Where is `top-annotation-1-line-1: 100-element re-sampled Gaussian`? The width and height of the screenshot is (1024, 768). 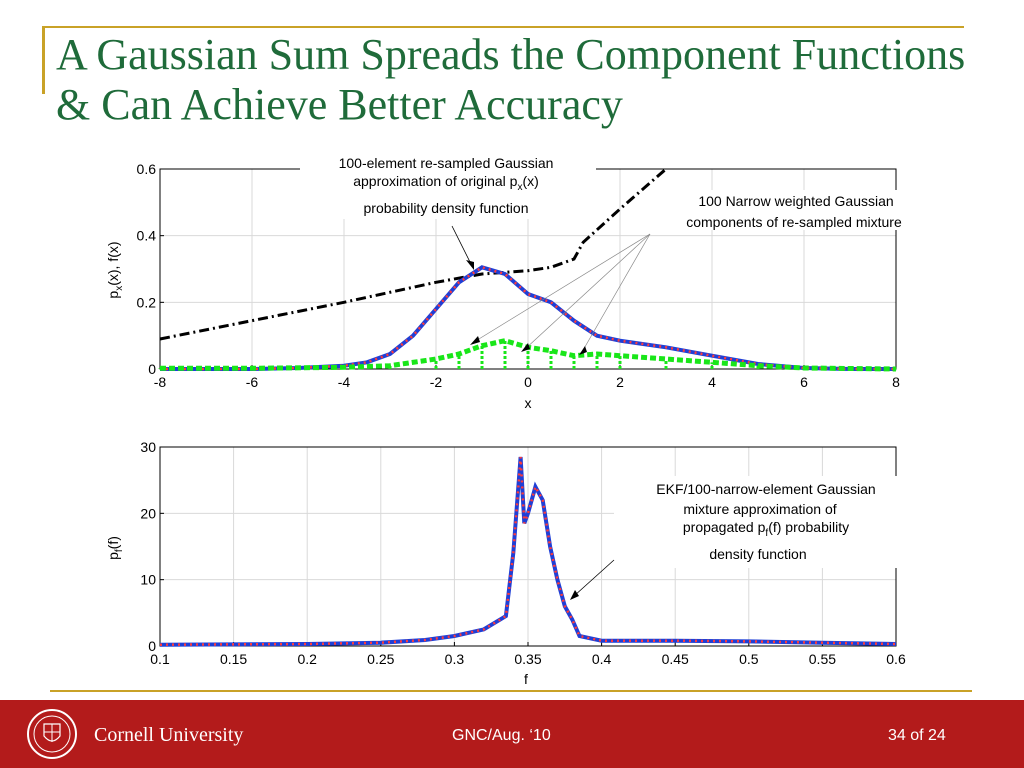 top-annotation-1-line-1: 100-element re-sampled Gaussian is located at coordinates (446, 163).